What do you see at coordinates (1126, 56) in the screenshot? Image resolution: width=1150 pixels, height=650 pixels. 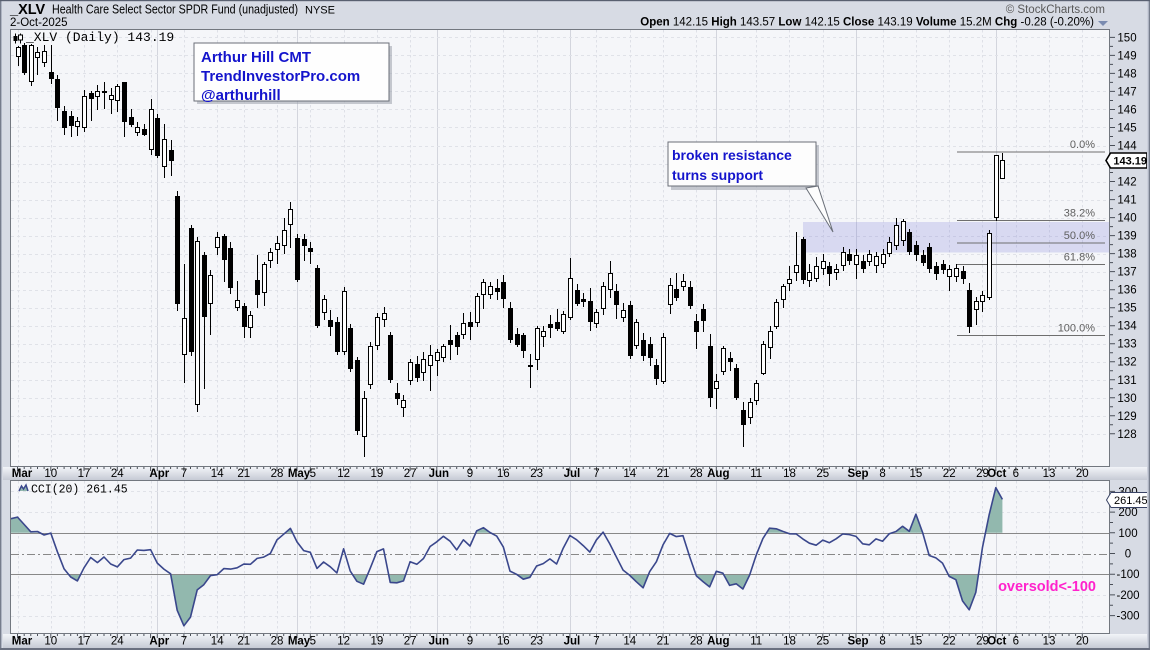 I see `svg-text: 149` at bounding box center [1126, 56].